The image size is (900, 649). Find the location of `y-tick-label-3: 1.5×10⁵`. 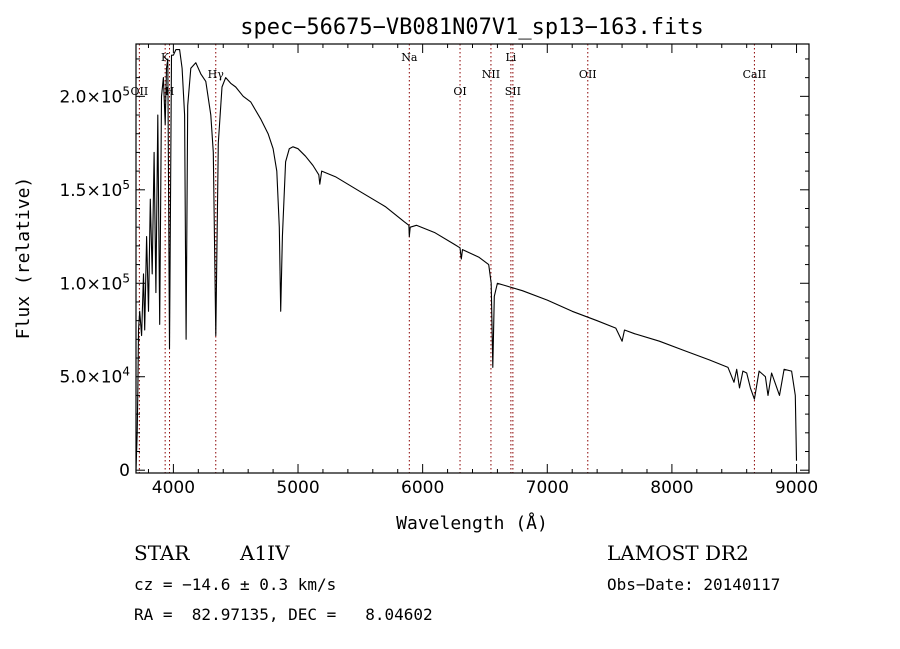

y-tick-label-3: 1.5×10⁵ is located at coordinates (94, 189).